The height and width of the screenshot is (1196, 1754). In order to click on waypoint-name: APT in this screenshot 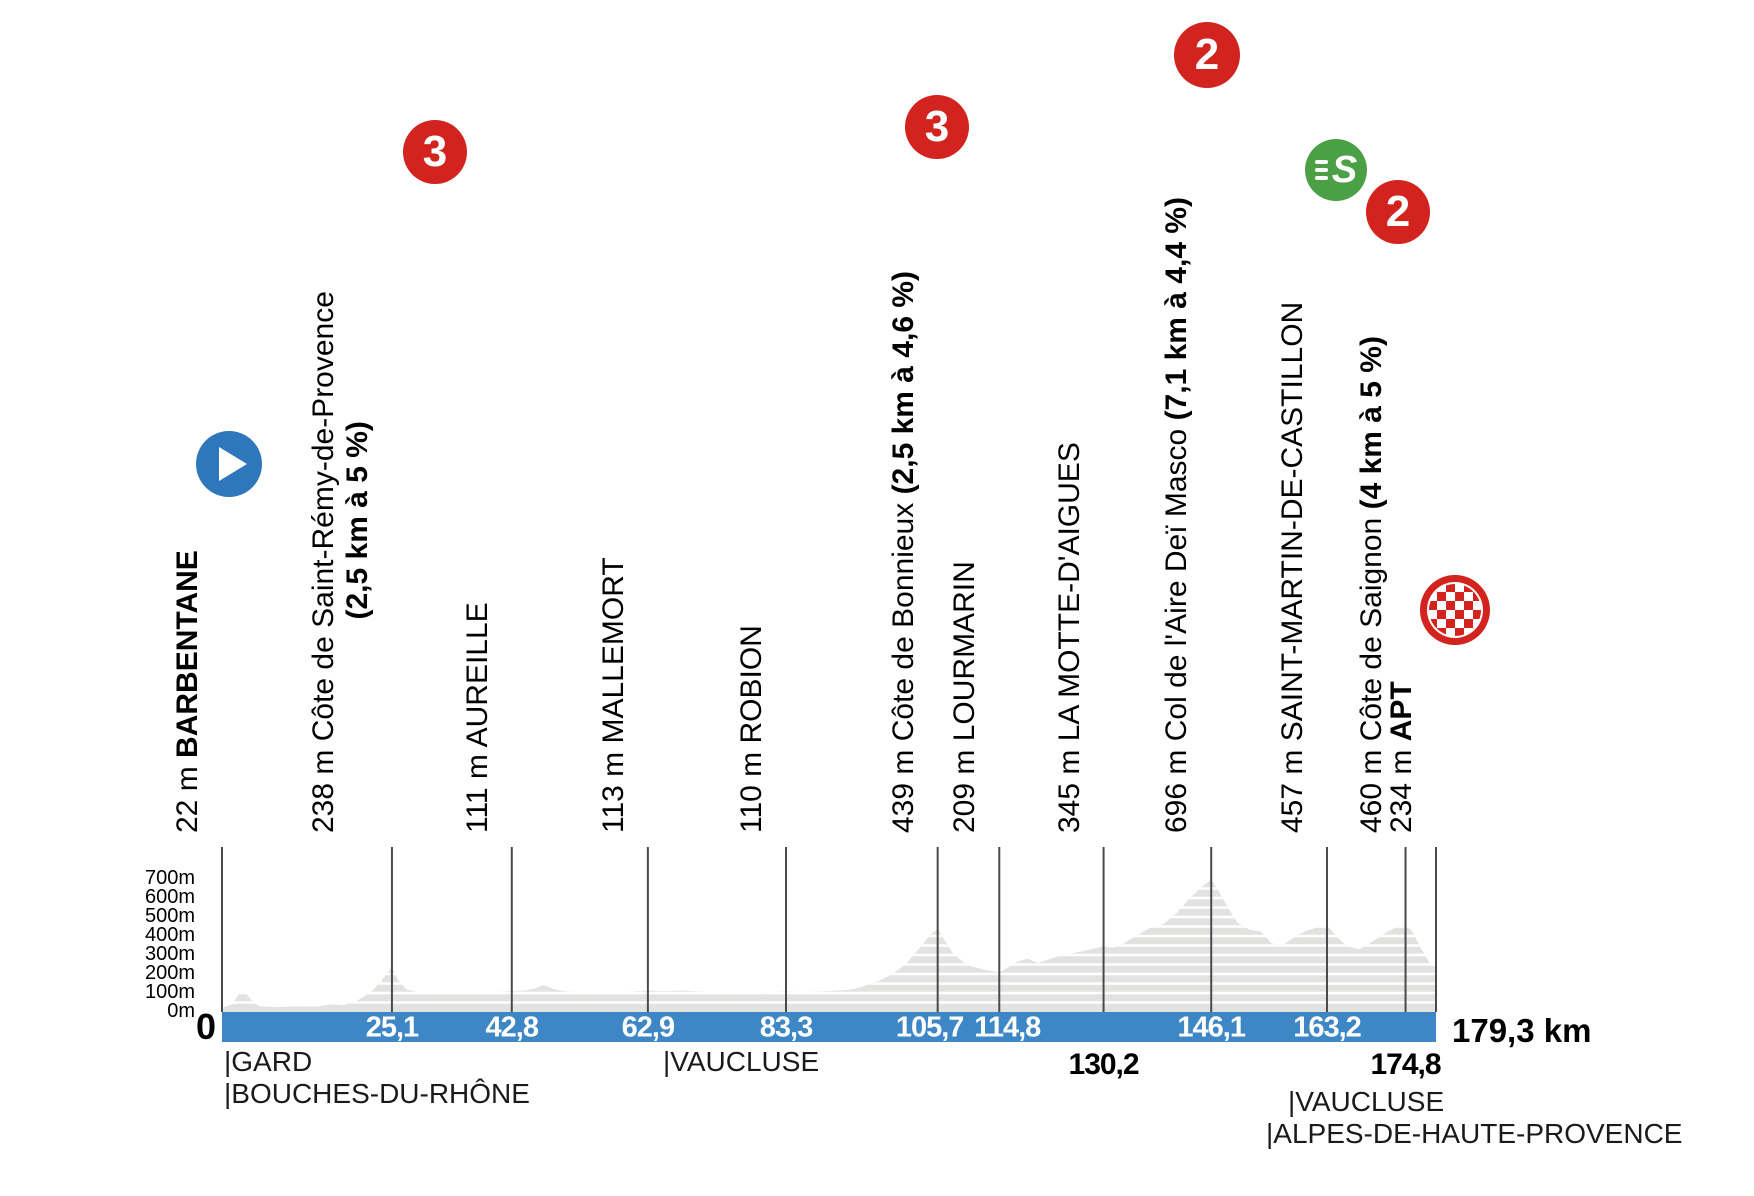, I will do `click(1401, 711)`.